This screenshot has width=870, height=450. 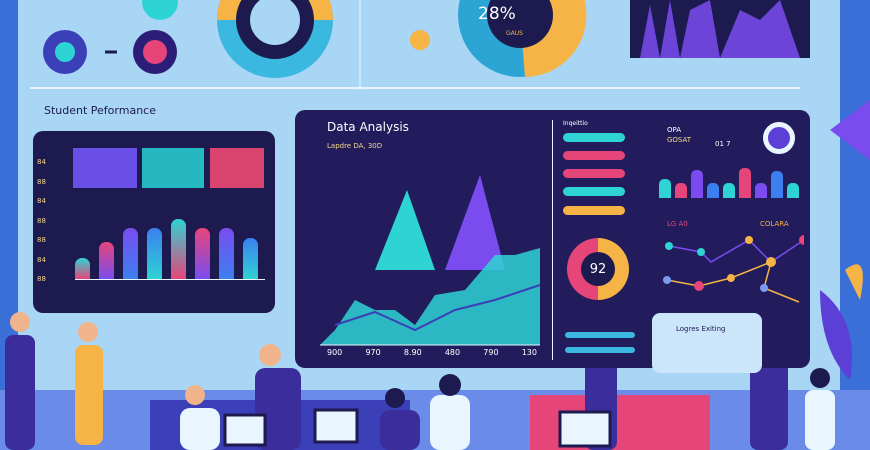 I want to click on top-donut-chart, so click(x=275, y=39).